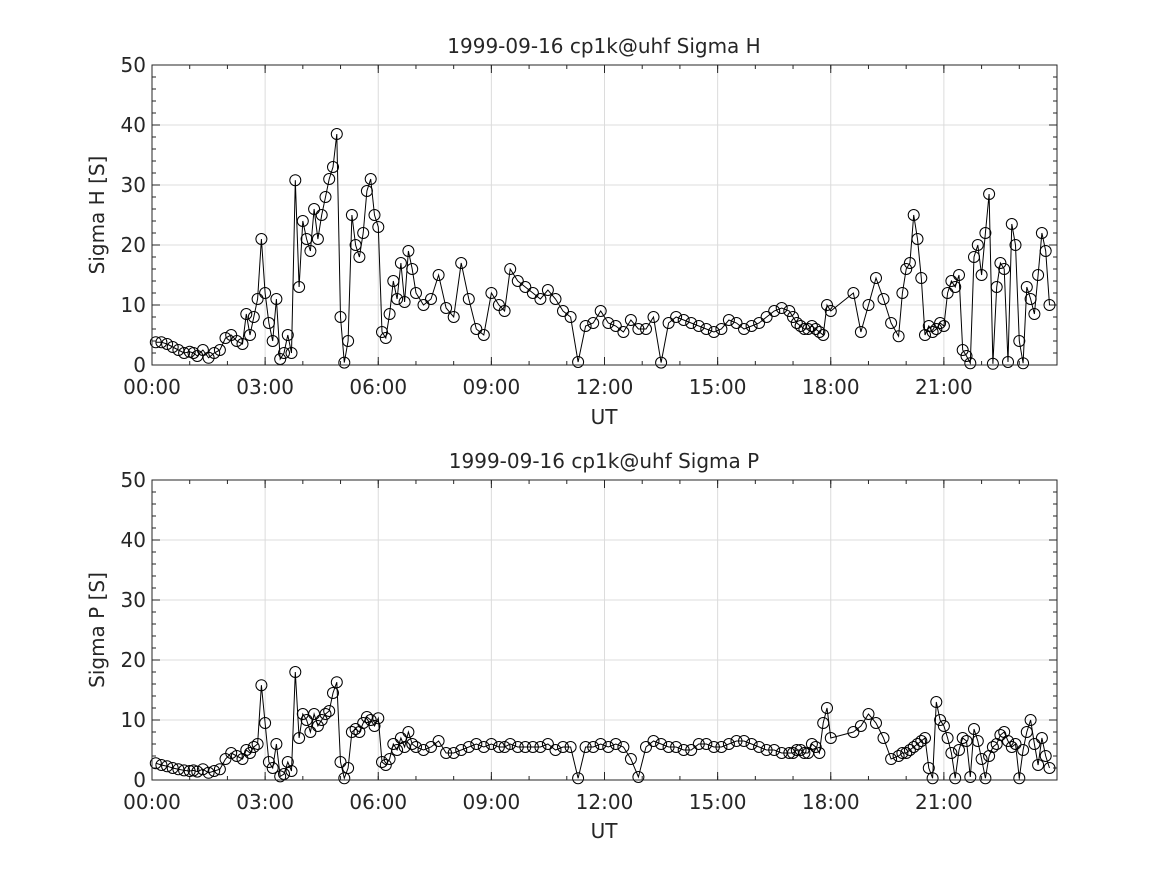 The width and height of the screenshot is (1167, 875). I want to click on sigma-p-ytick-label: 0, so click(139, 780).